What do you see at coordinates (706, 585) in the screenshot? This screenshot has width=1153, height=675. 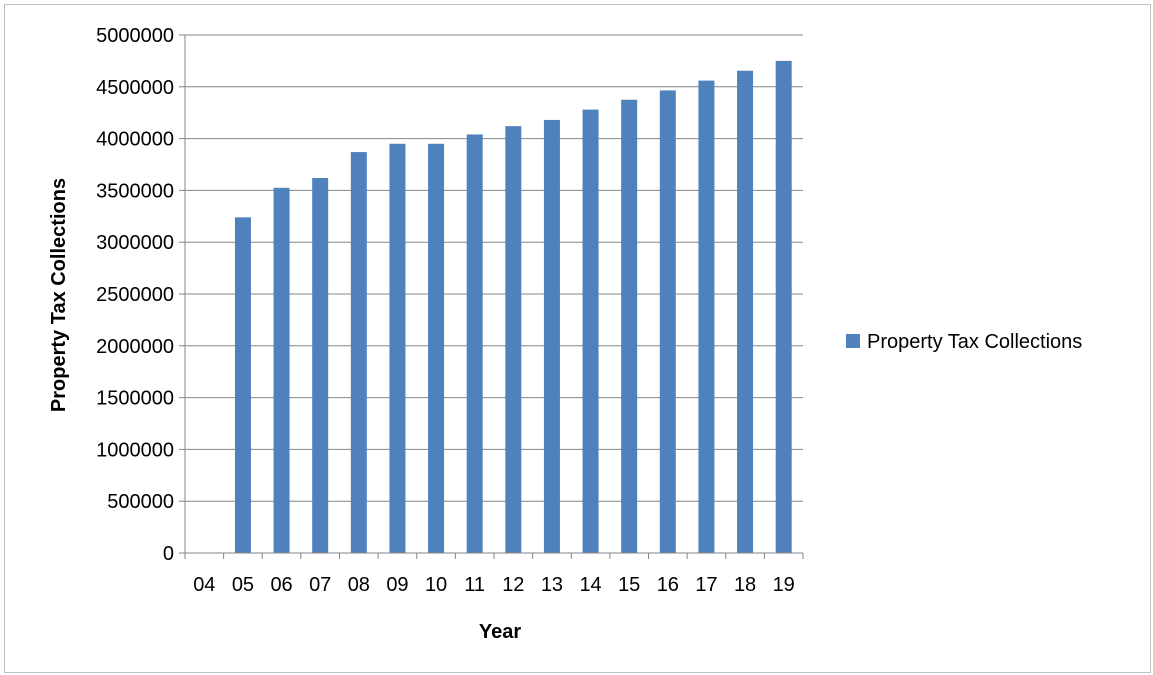 I see `x-tick-label: 17` at bounding box center [706, 585].